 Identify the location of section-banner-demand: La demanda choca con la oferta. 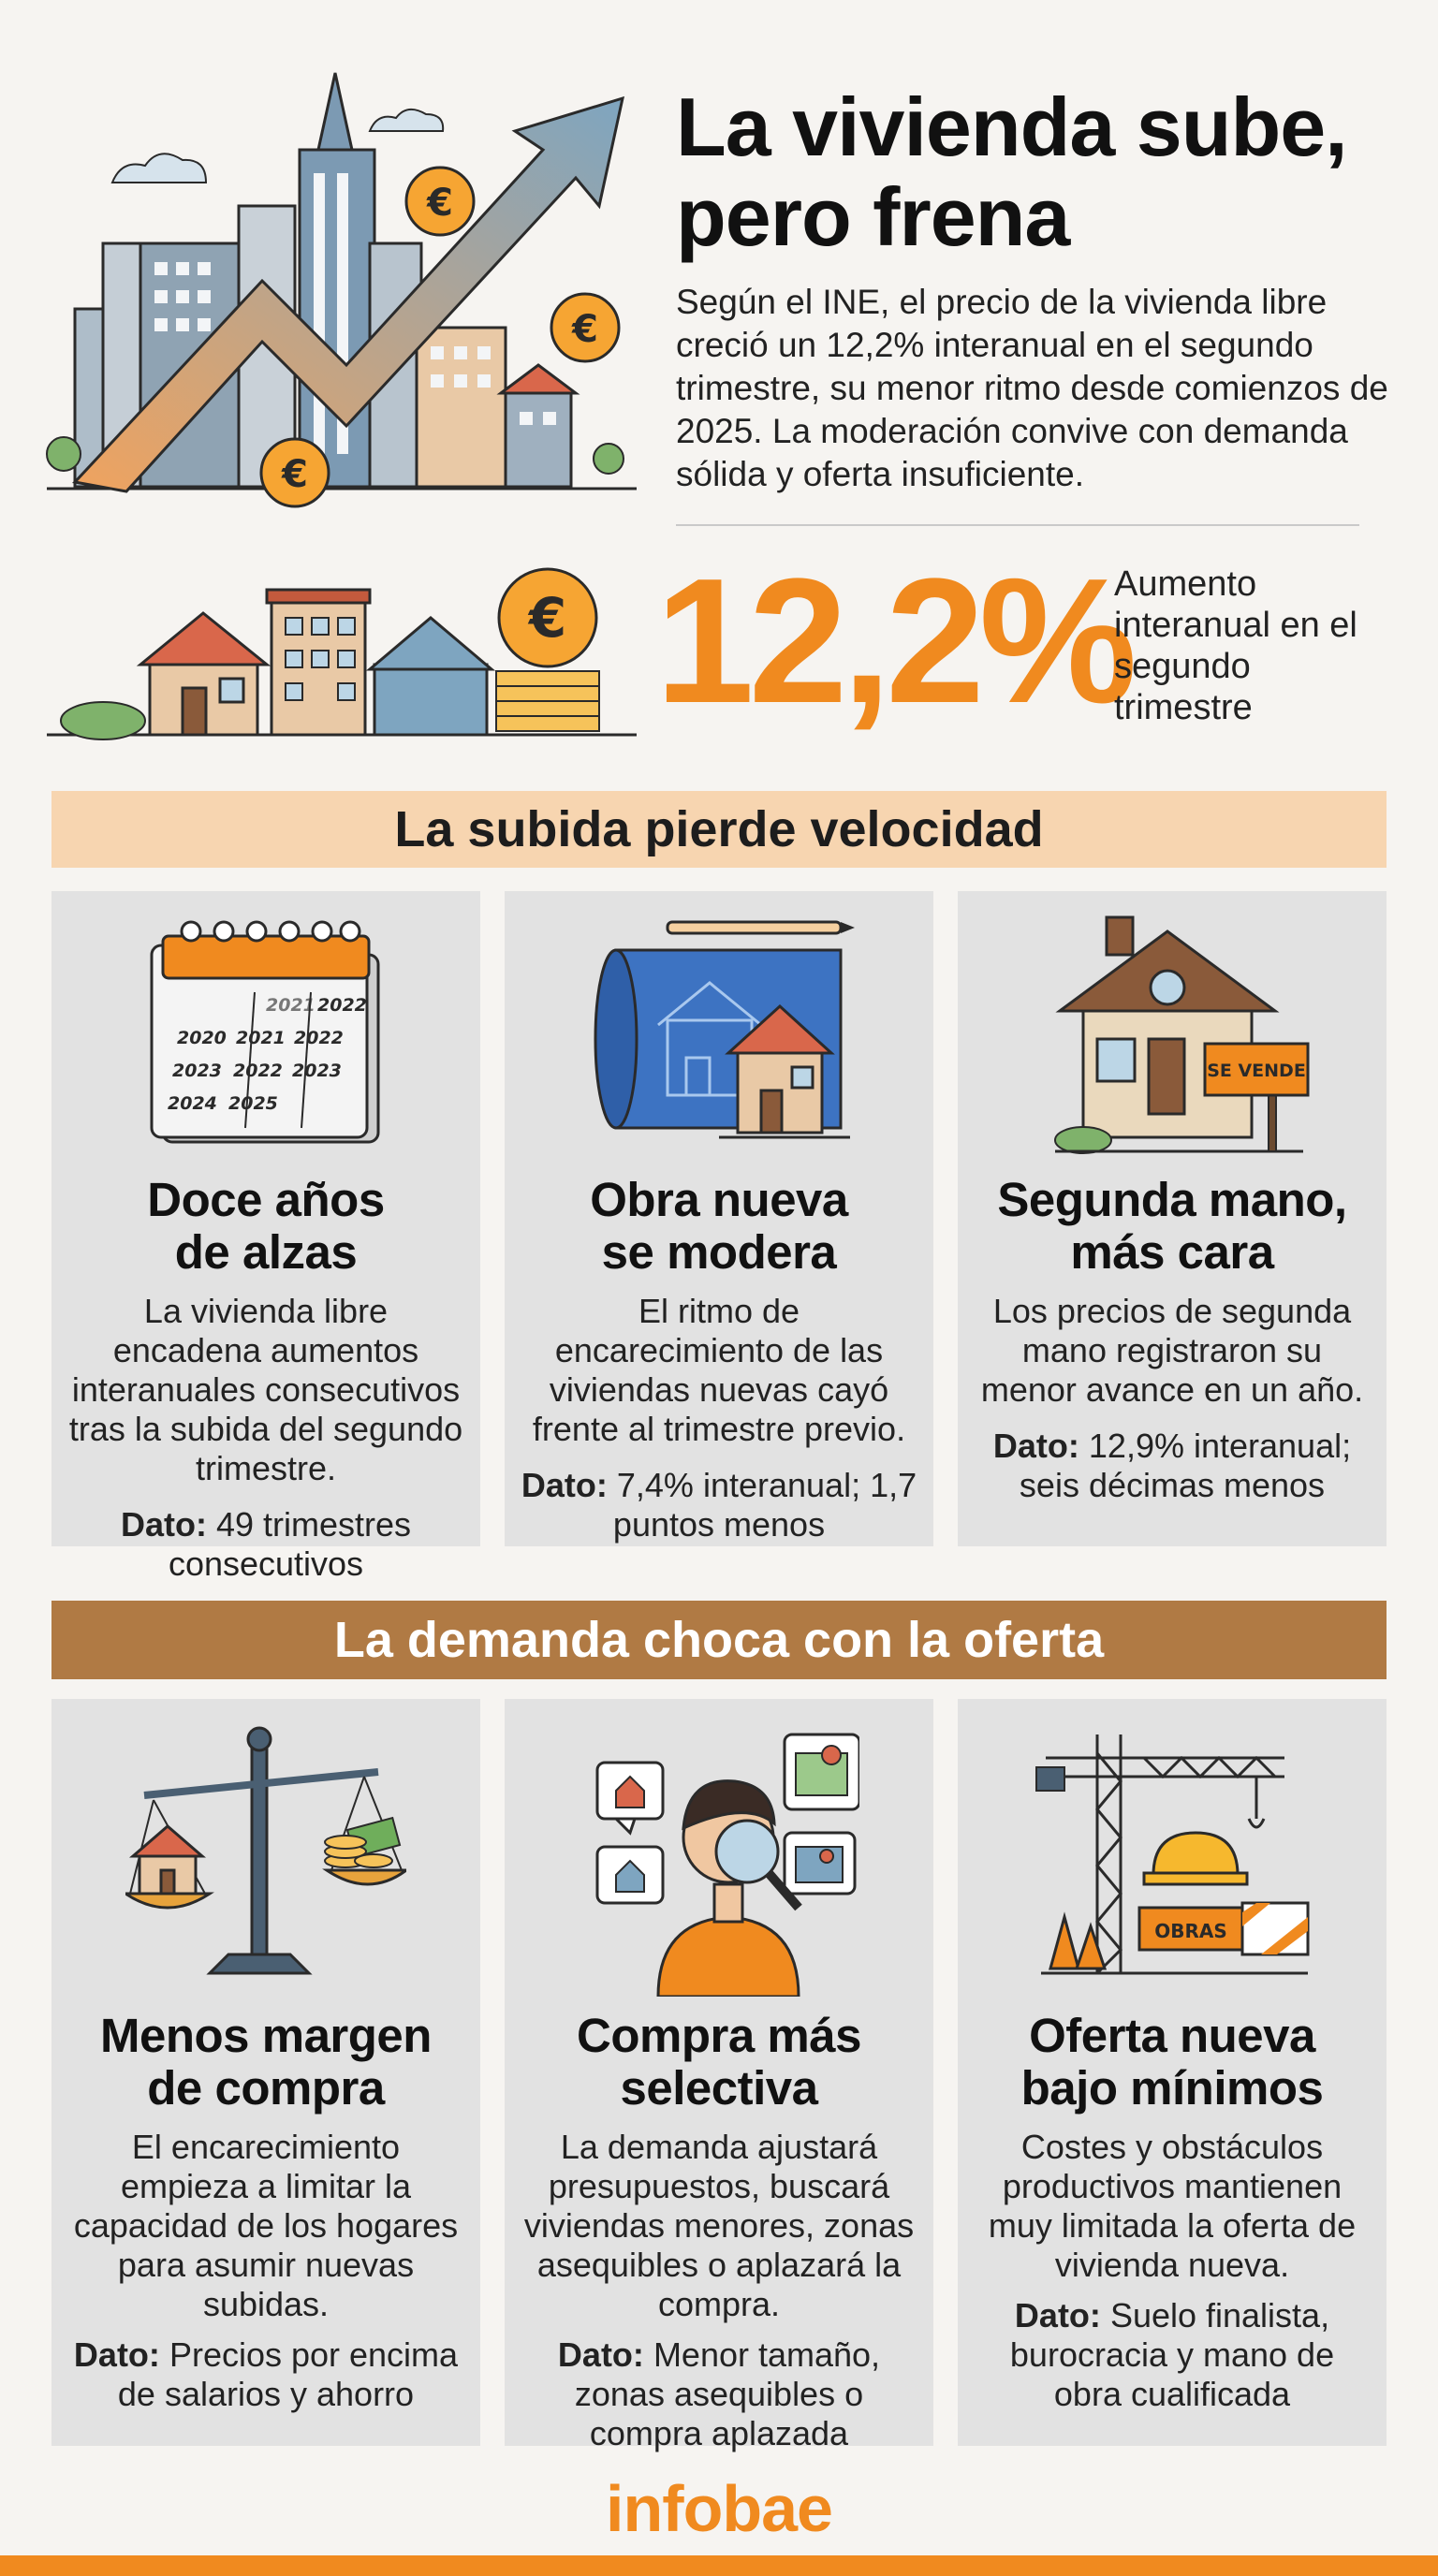
(719, 1640).